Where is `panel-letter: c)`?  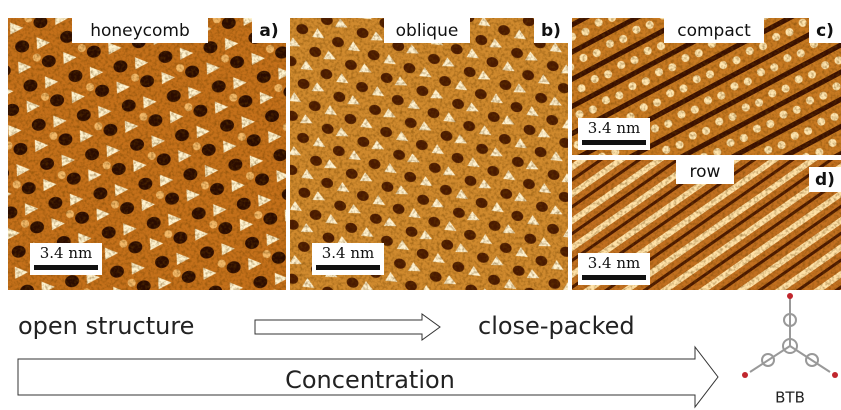
panel-letter: c) is located at coordinates (825, 31).